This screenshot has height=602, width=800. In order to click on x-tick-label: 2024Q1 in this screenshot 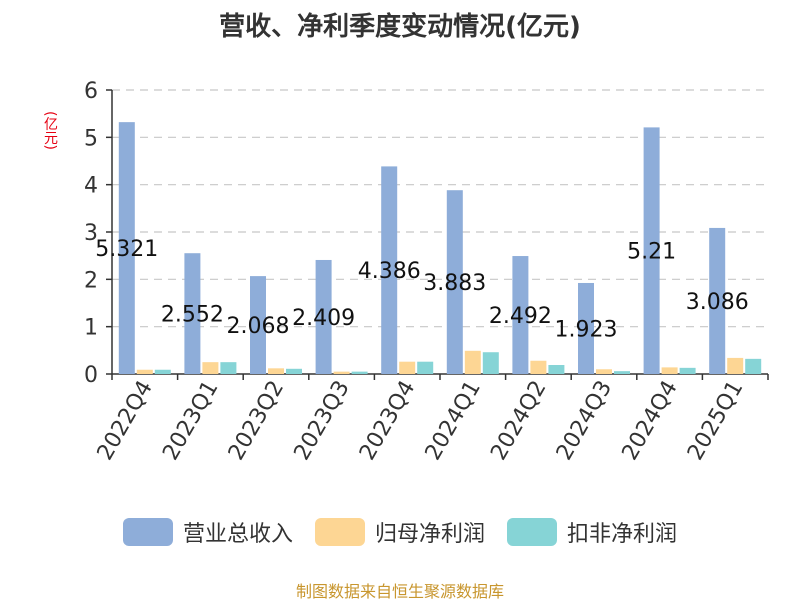, I will do `click(453, 421)`.